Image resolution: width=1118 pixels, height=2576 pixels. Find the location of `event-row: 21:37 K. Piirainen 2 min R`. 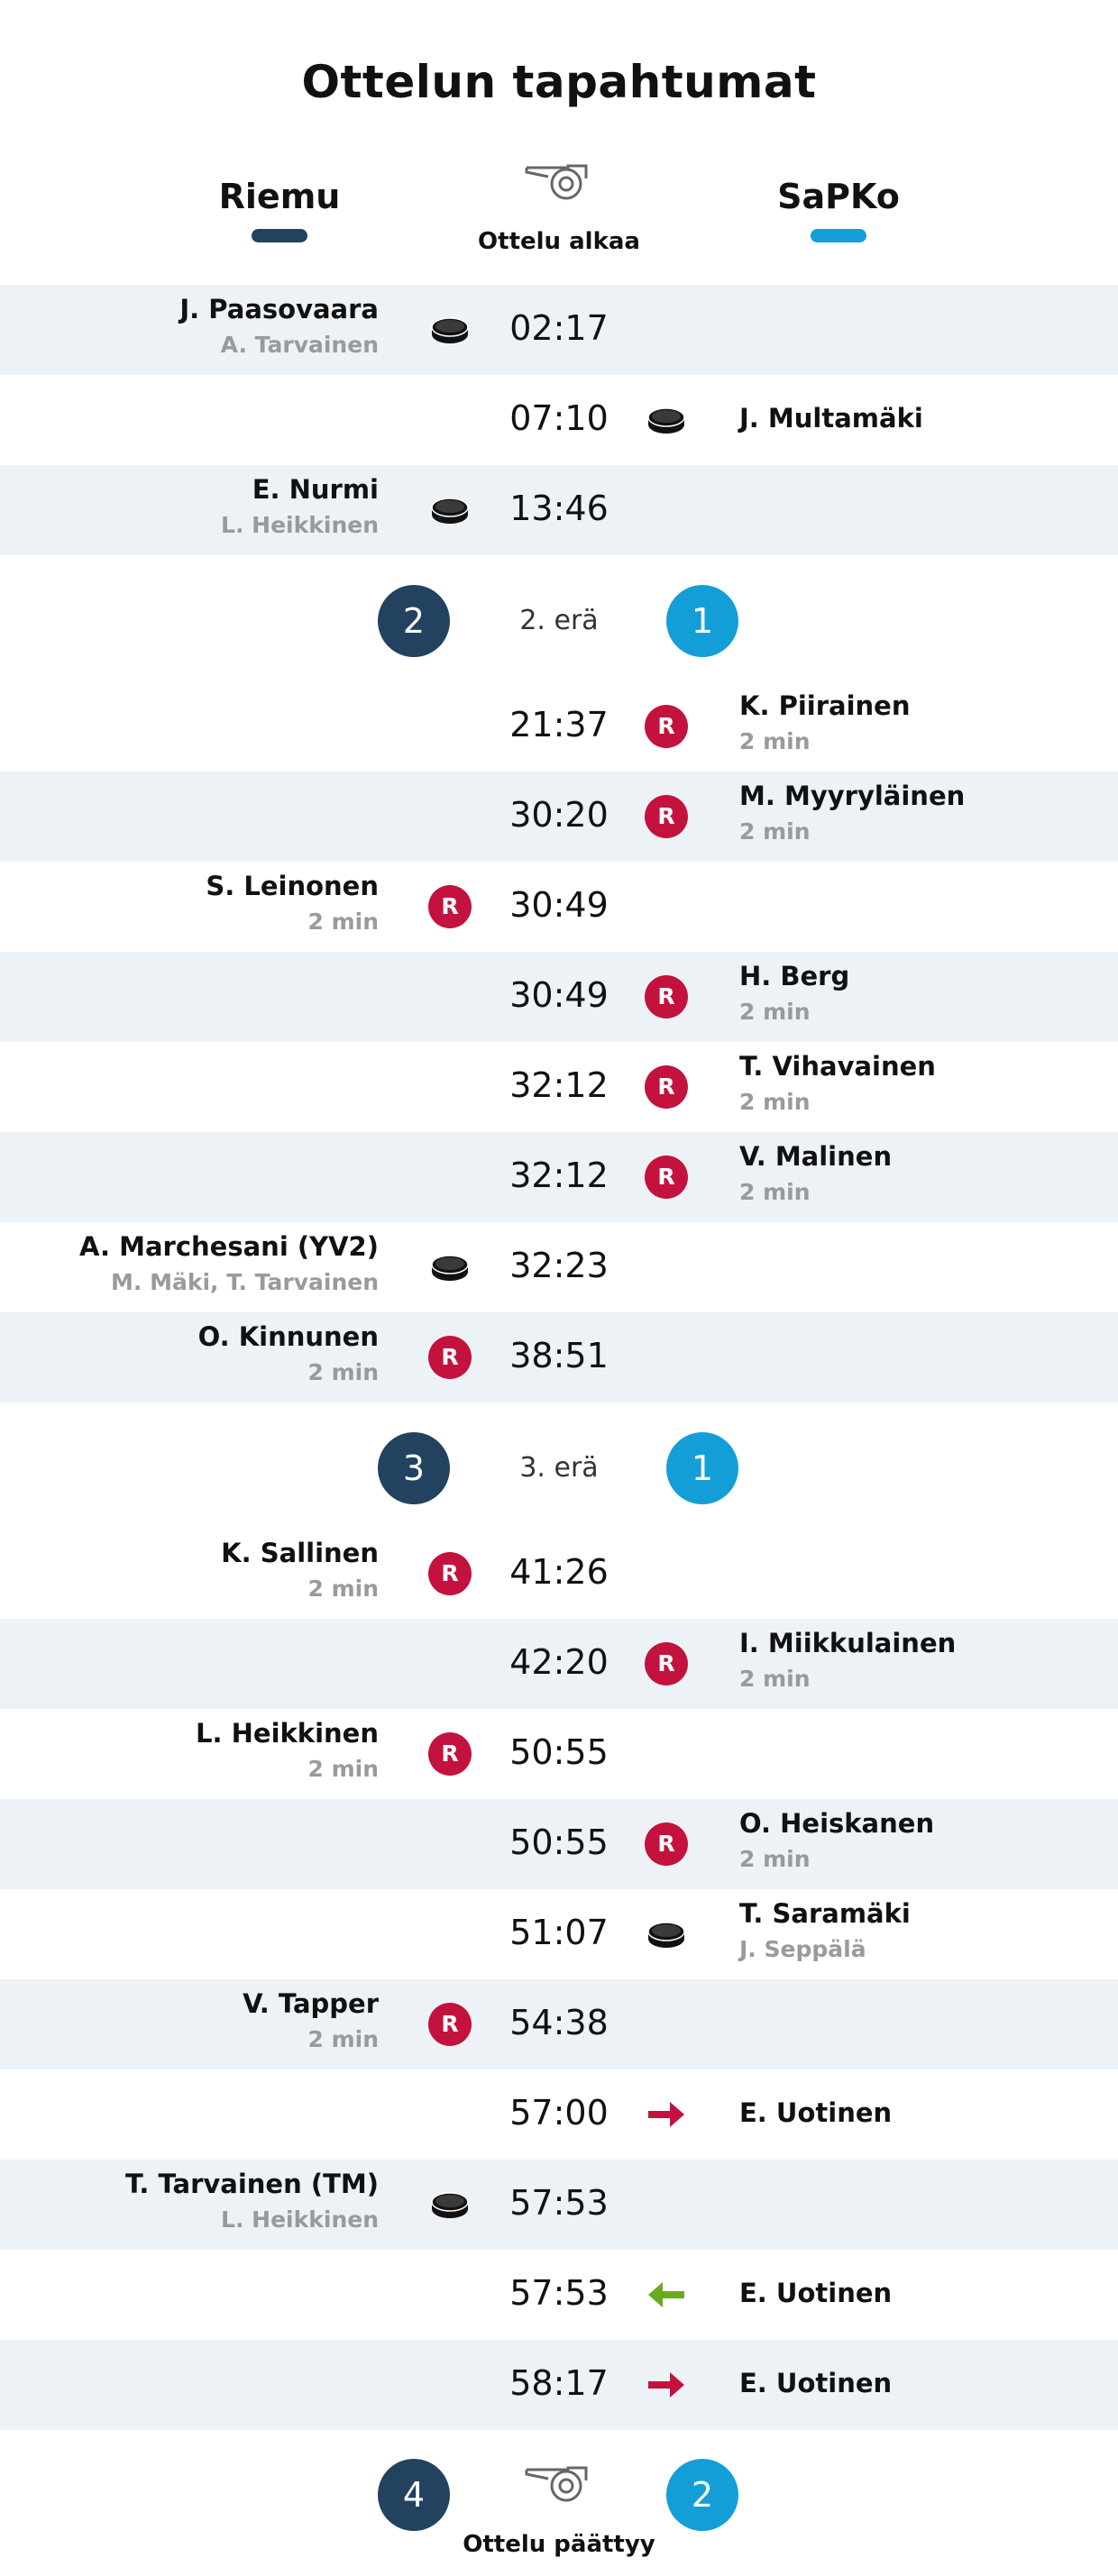

event-row: 21:37 K. Piirainen 2 min R is located at coordinates (559, 726).